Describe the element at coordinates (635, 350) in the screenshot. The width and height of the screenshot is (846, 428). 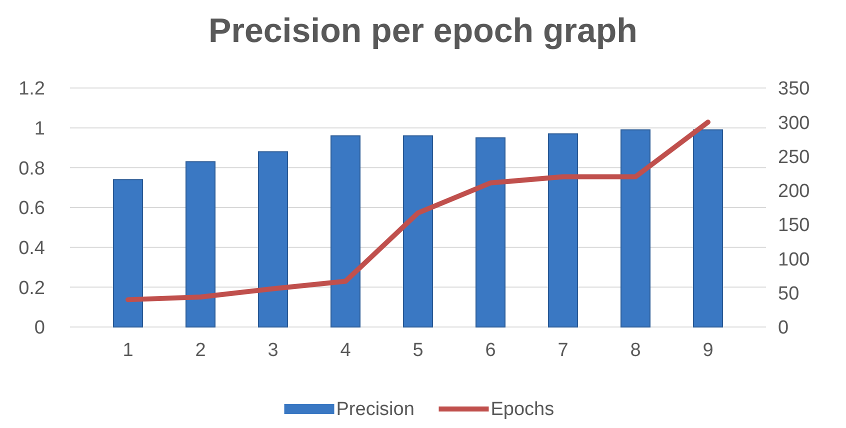
I see `x-tick-label: 8` at that location.